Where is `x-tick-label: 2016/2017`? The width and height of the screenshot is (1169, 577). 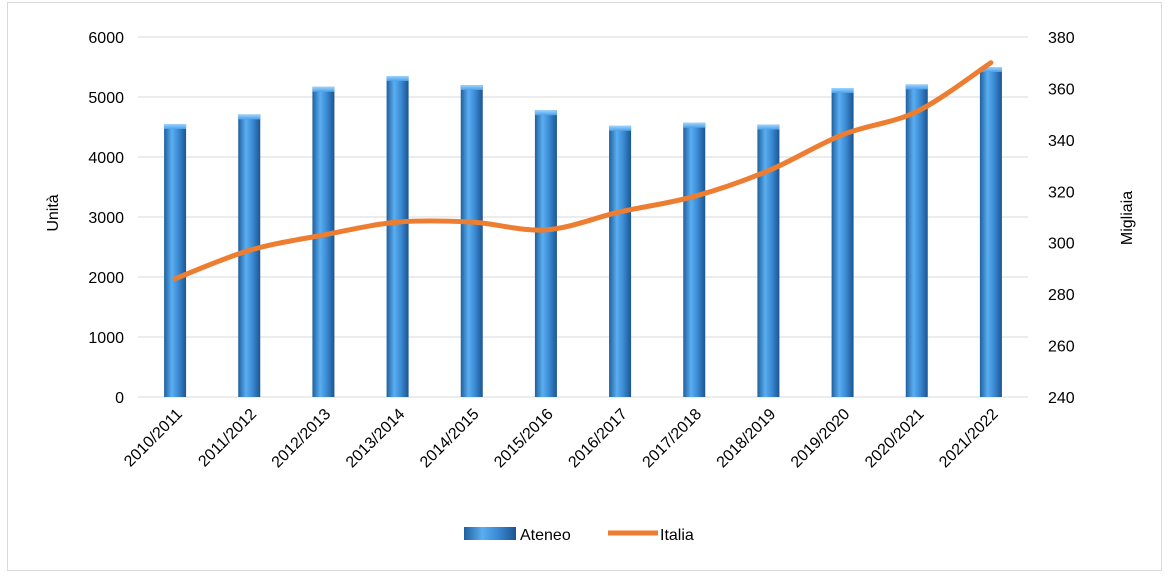
x-tick-label: 2016/2017 is located at coordinates (598, 439).